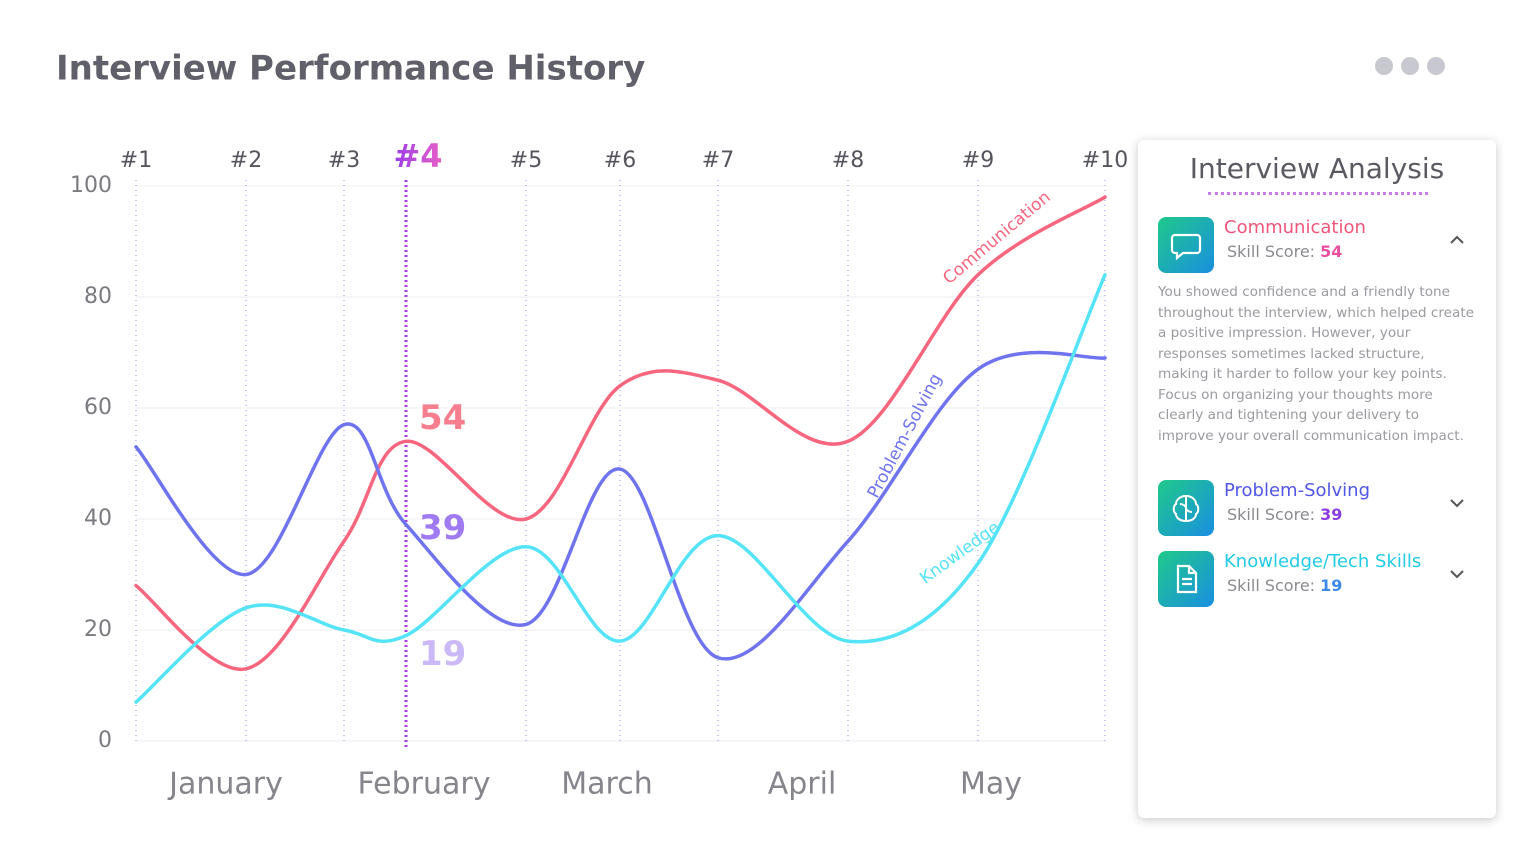  I want to click on month-label: January, so click(225, 784).